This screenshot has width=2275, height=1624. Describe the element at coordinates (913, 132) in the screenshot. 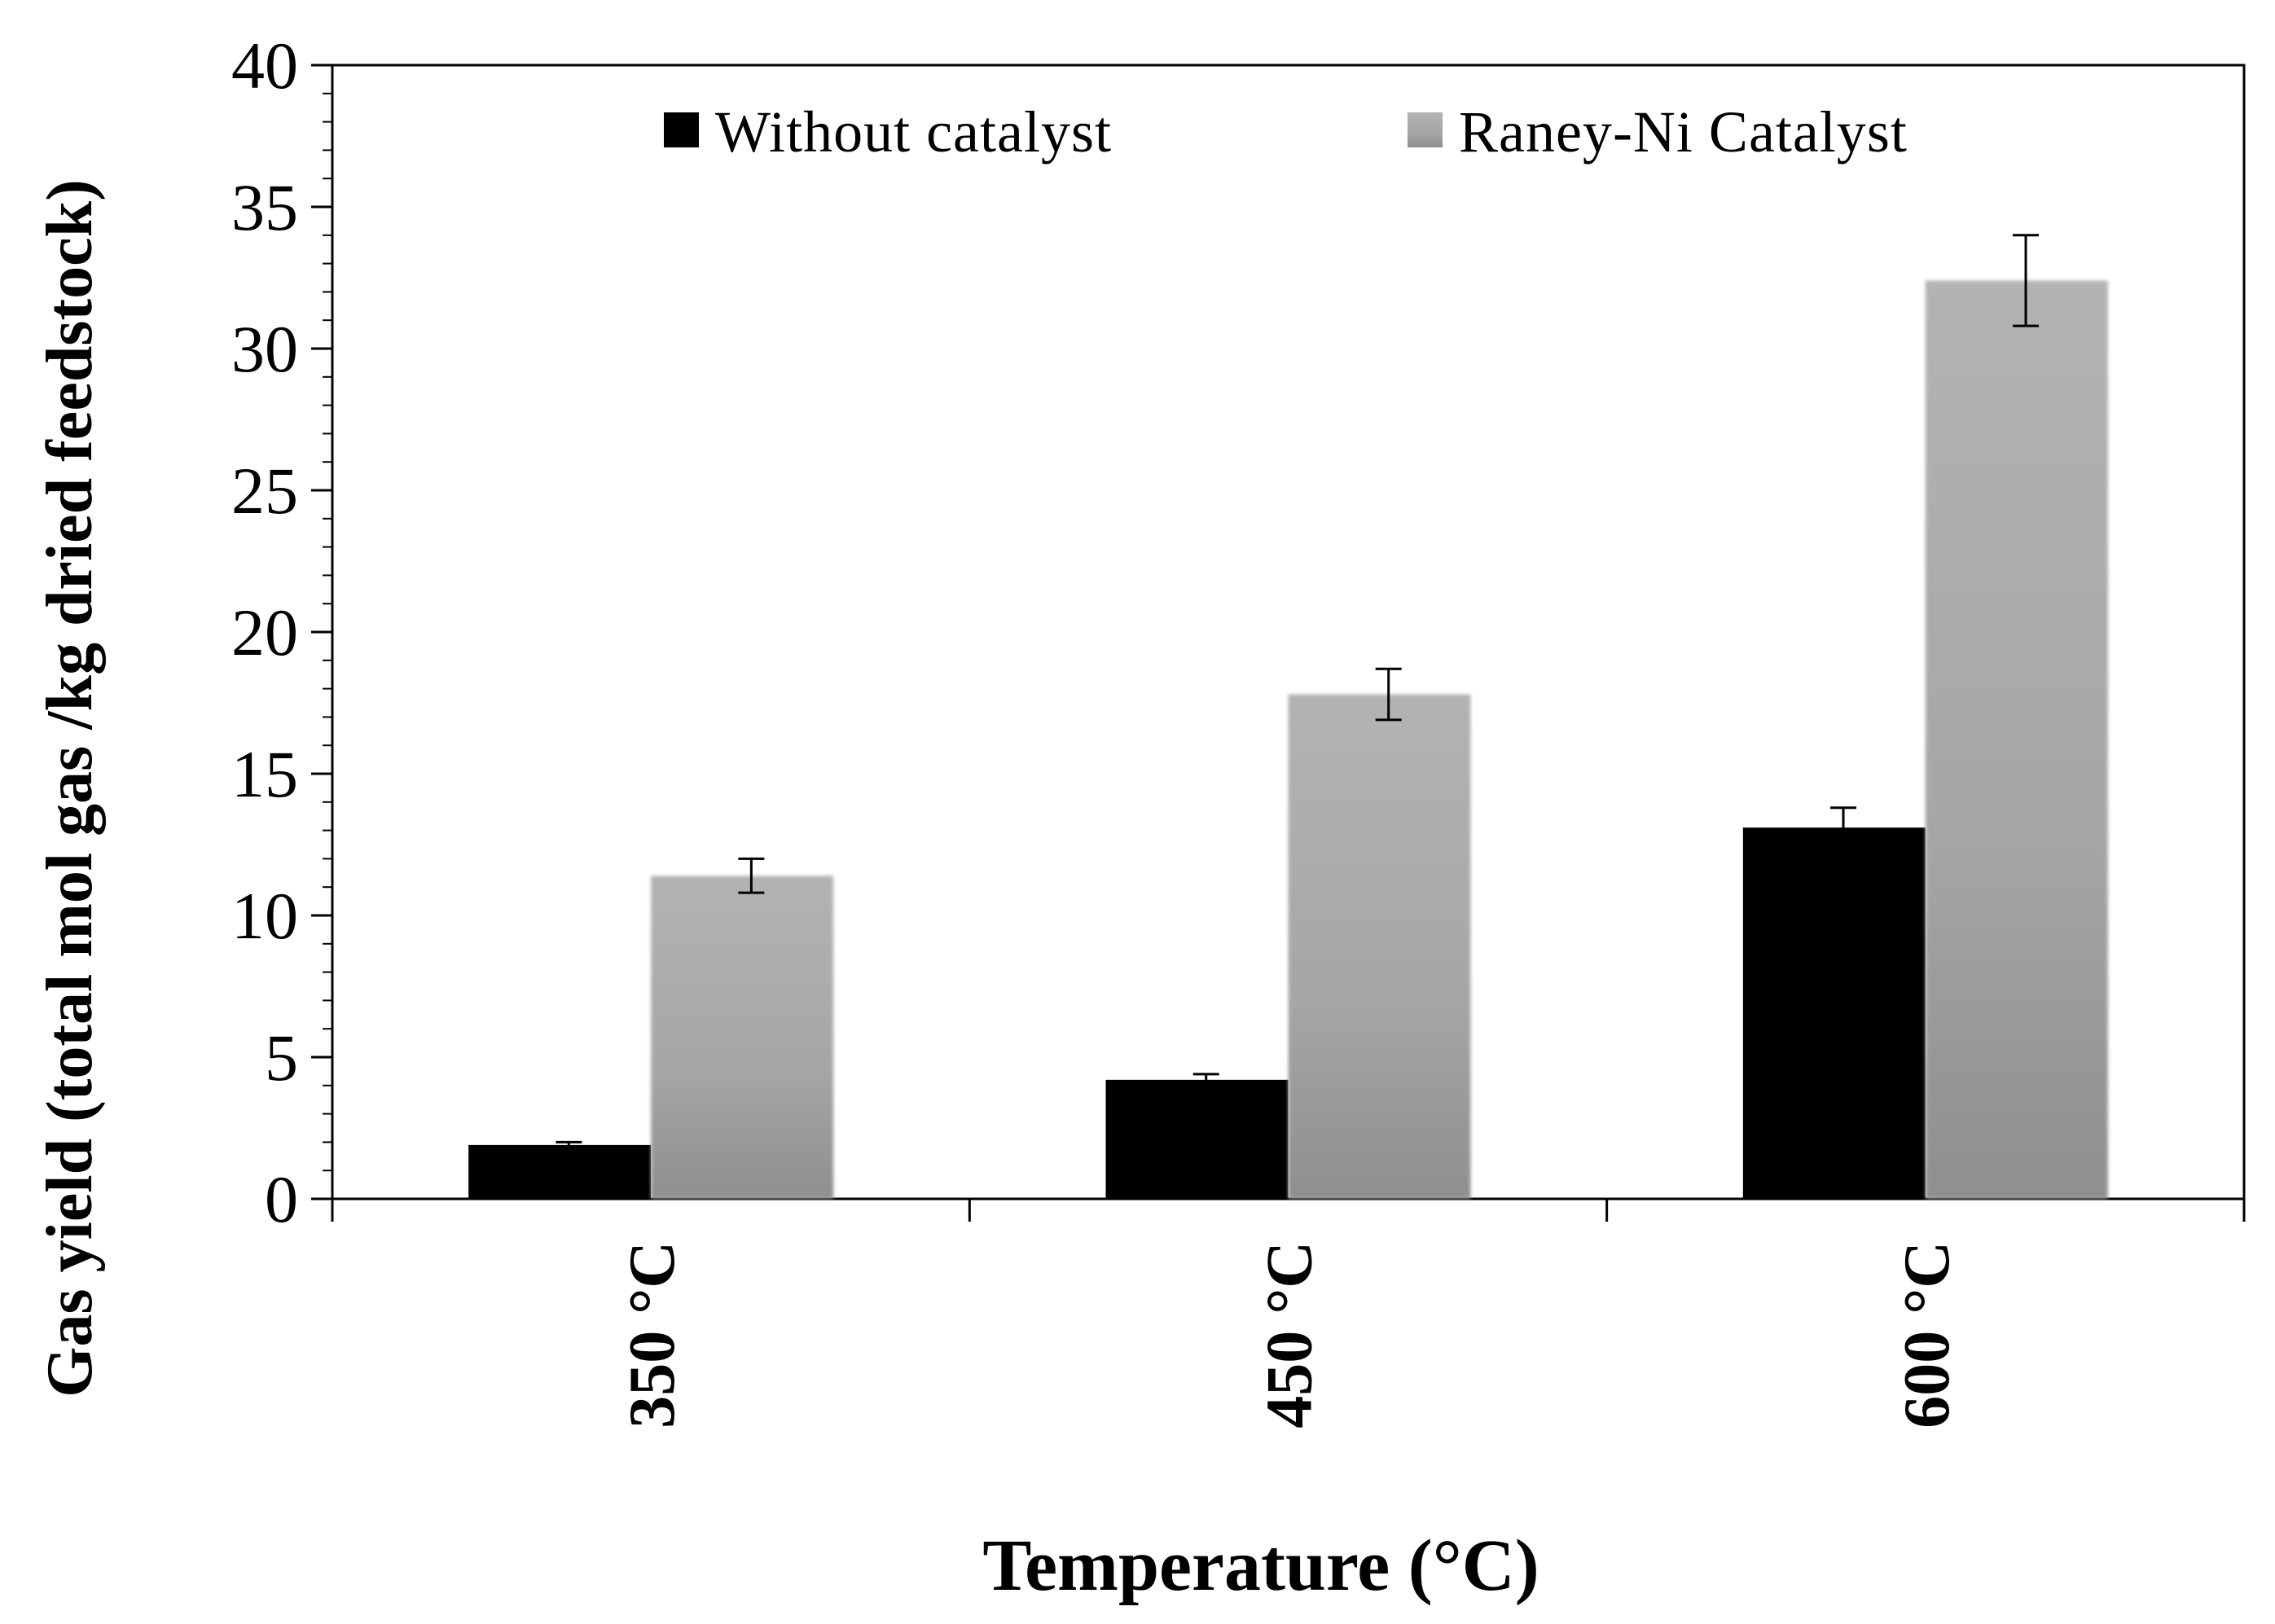

I see `legend-label-without-catalyst: Without catalyst` at that location.